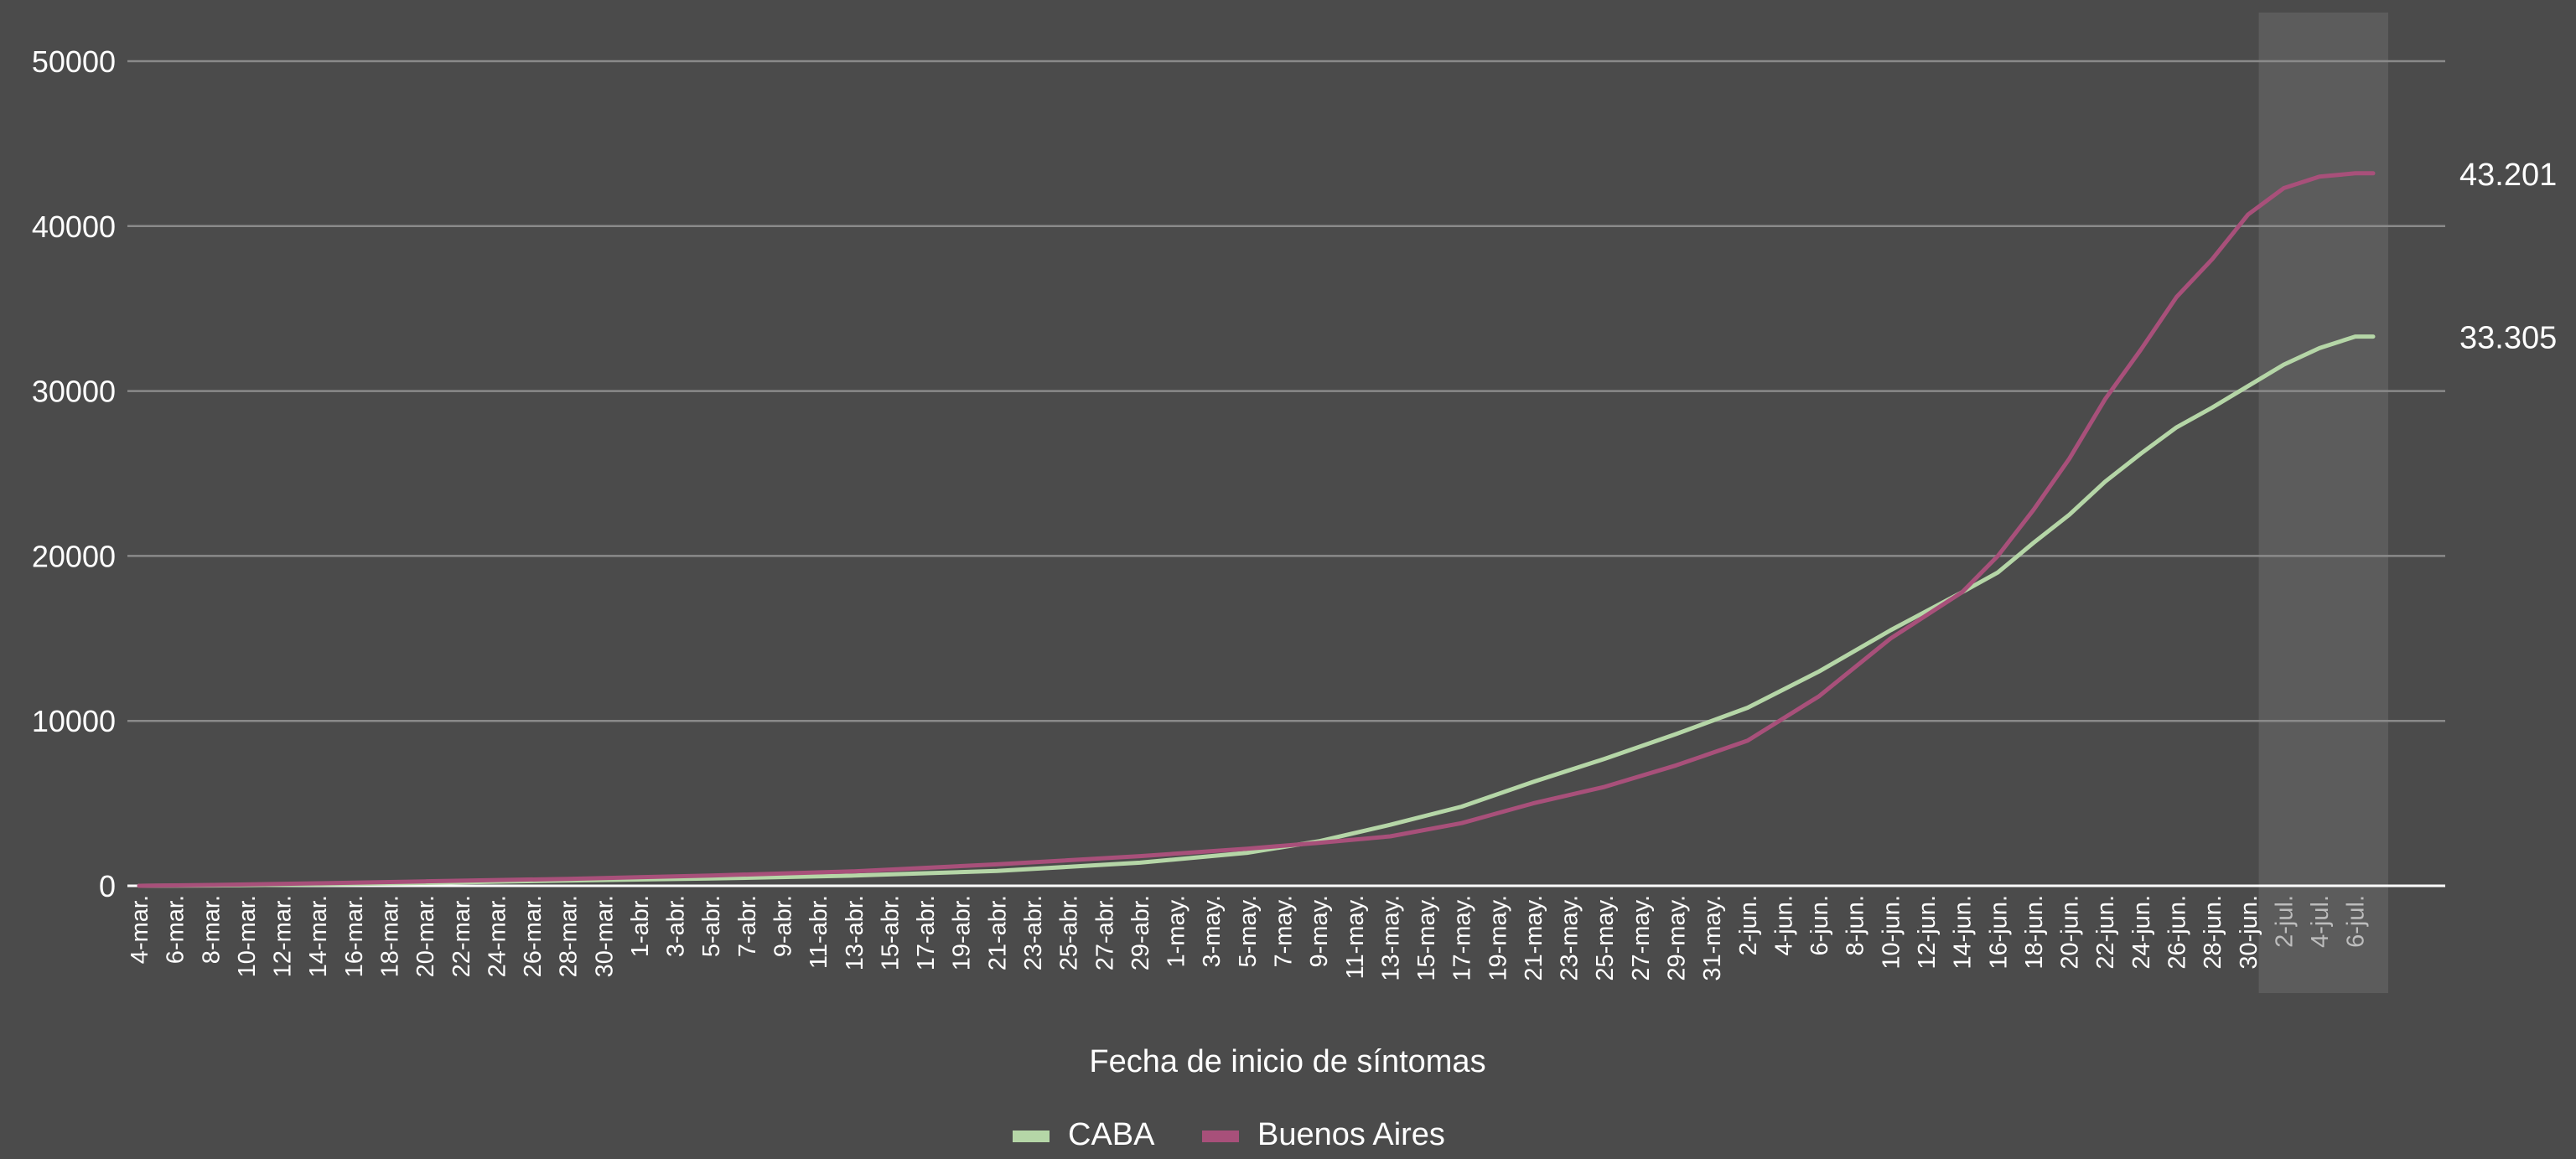 The width and height of the screenshot is (2576, 1159). I want to click on legend-label-caba: CABA, so click(1111, 1135).